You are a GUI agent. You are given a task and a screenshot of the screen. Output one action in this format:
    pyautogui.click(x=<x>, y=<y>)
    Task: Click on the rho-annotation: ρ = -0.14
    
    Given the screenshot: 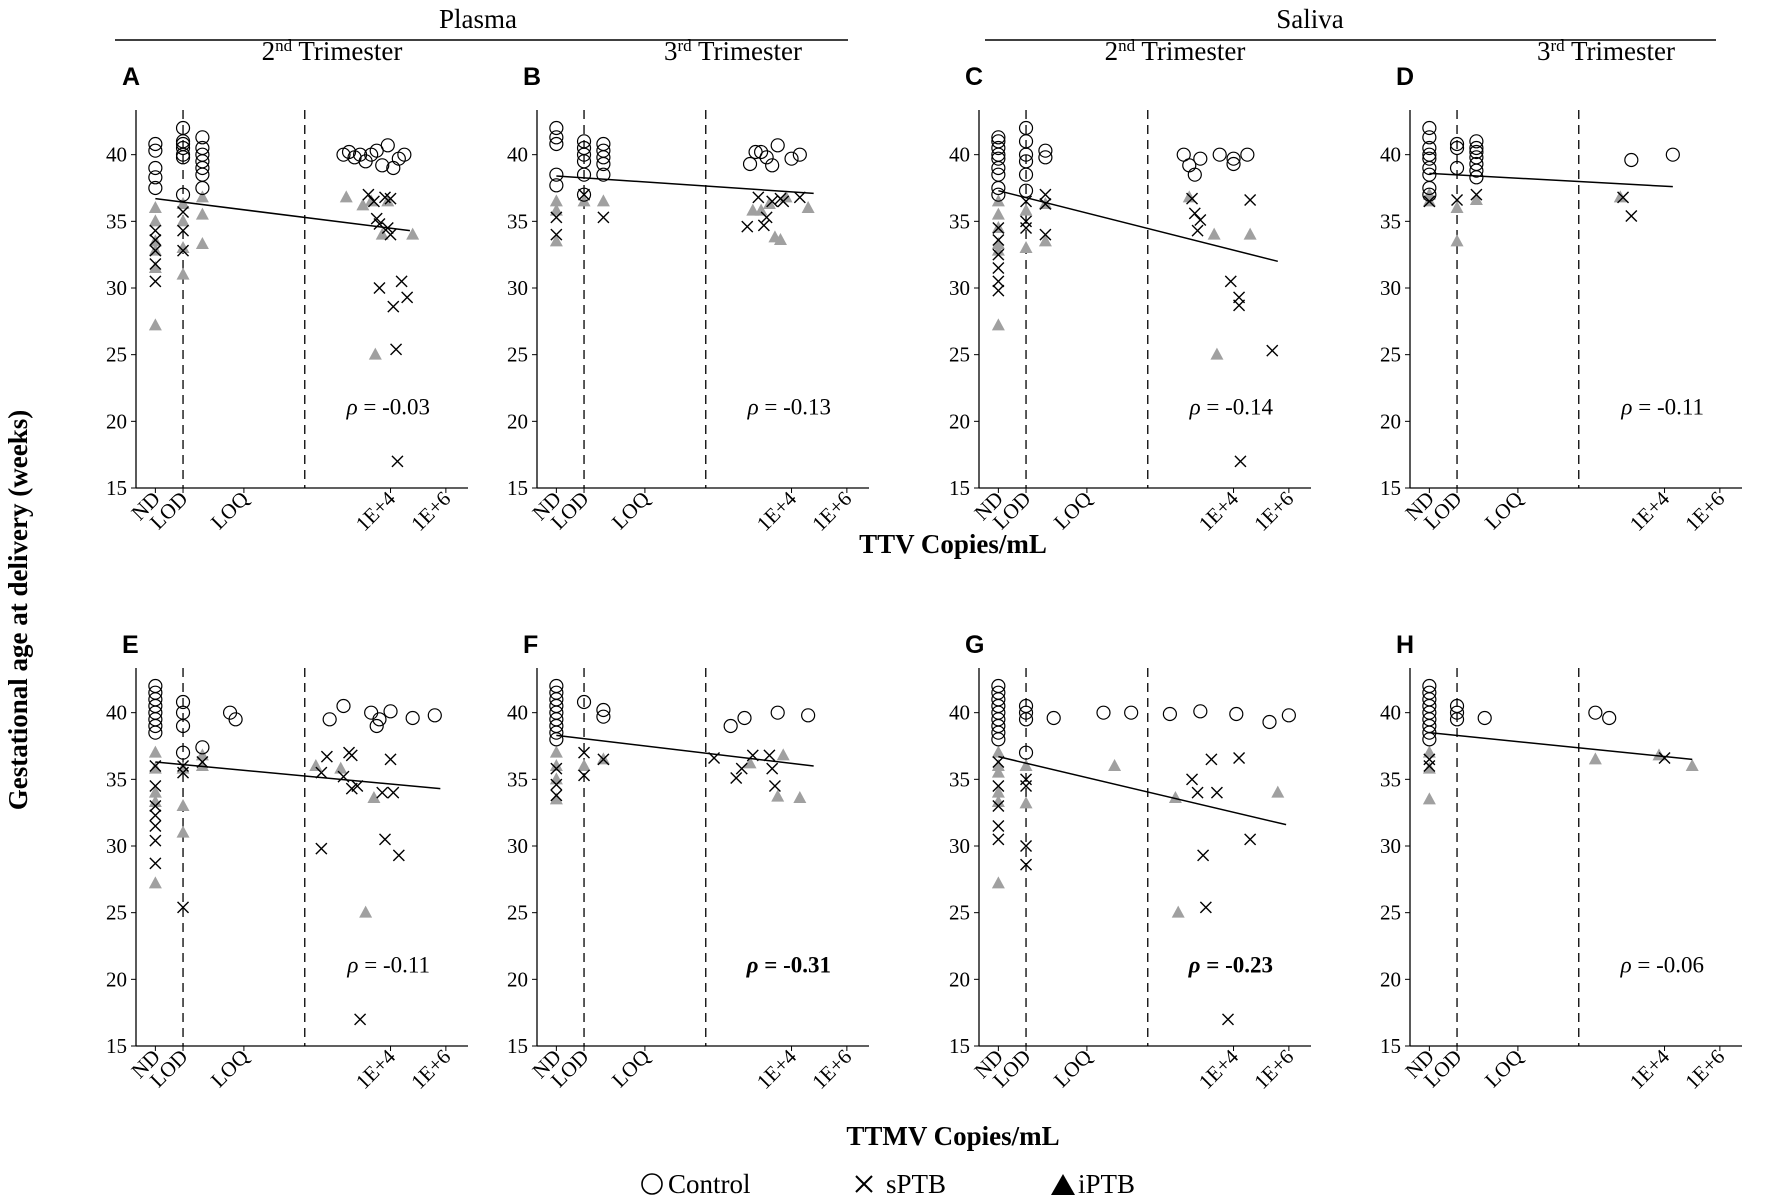 What is the action you would take?
    pyautogui.click(x=1231, y=407)
    